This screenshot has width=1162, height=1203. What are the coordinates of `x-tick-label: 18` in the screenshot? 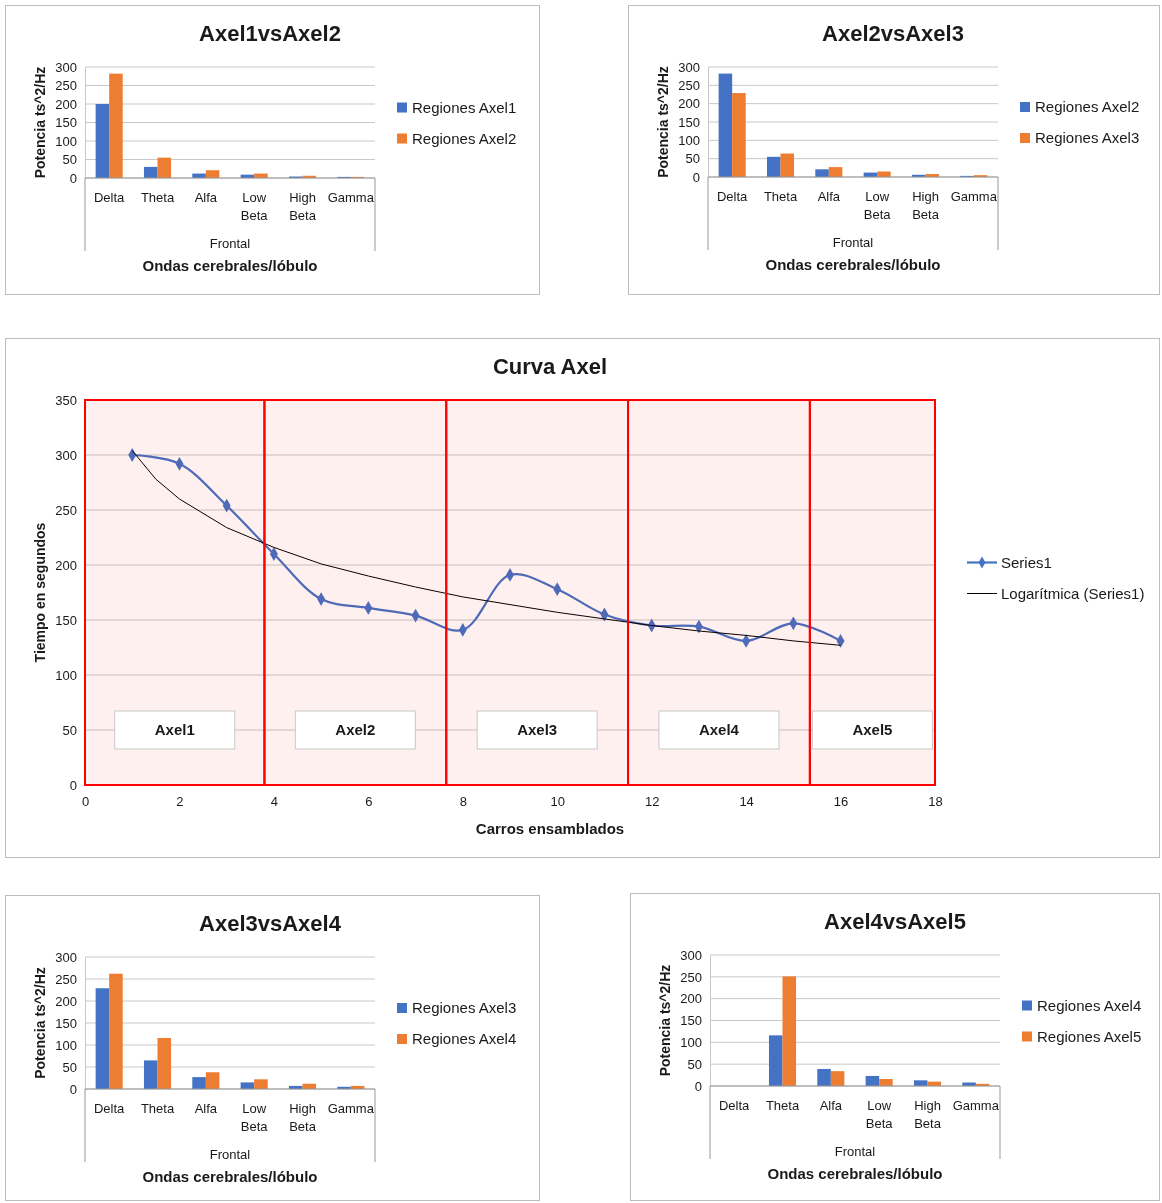 It's located at (935, 802).